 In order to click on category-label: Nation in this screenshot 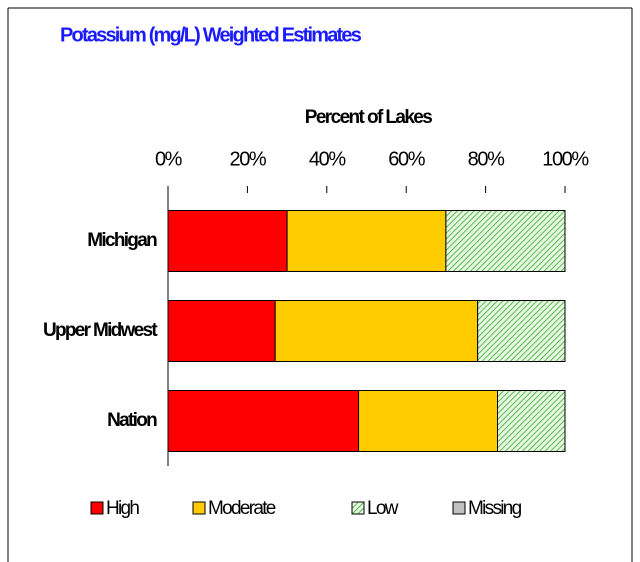, I will do `click(132, 420)`.